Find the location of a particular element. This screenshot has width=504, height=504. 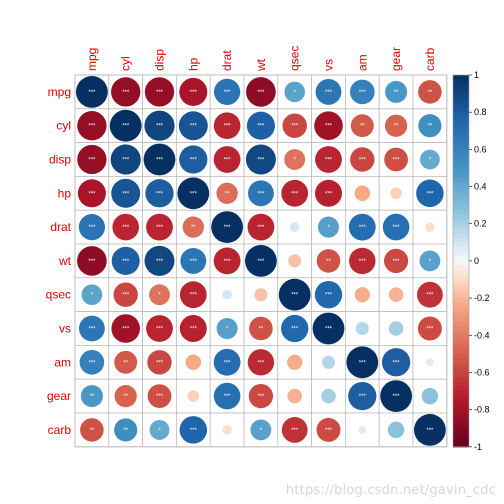

corr-circle-mpg-vs is located at coordinates (328, 91).